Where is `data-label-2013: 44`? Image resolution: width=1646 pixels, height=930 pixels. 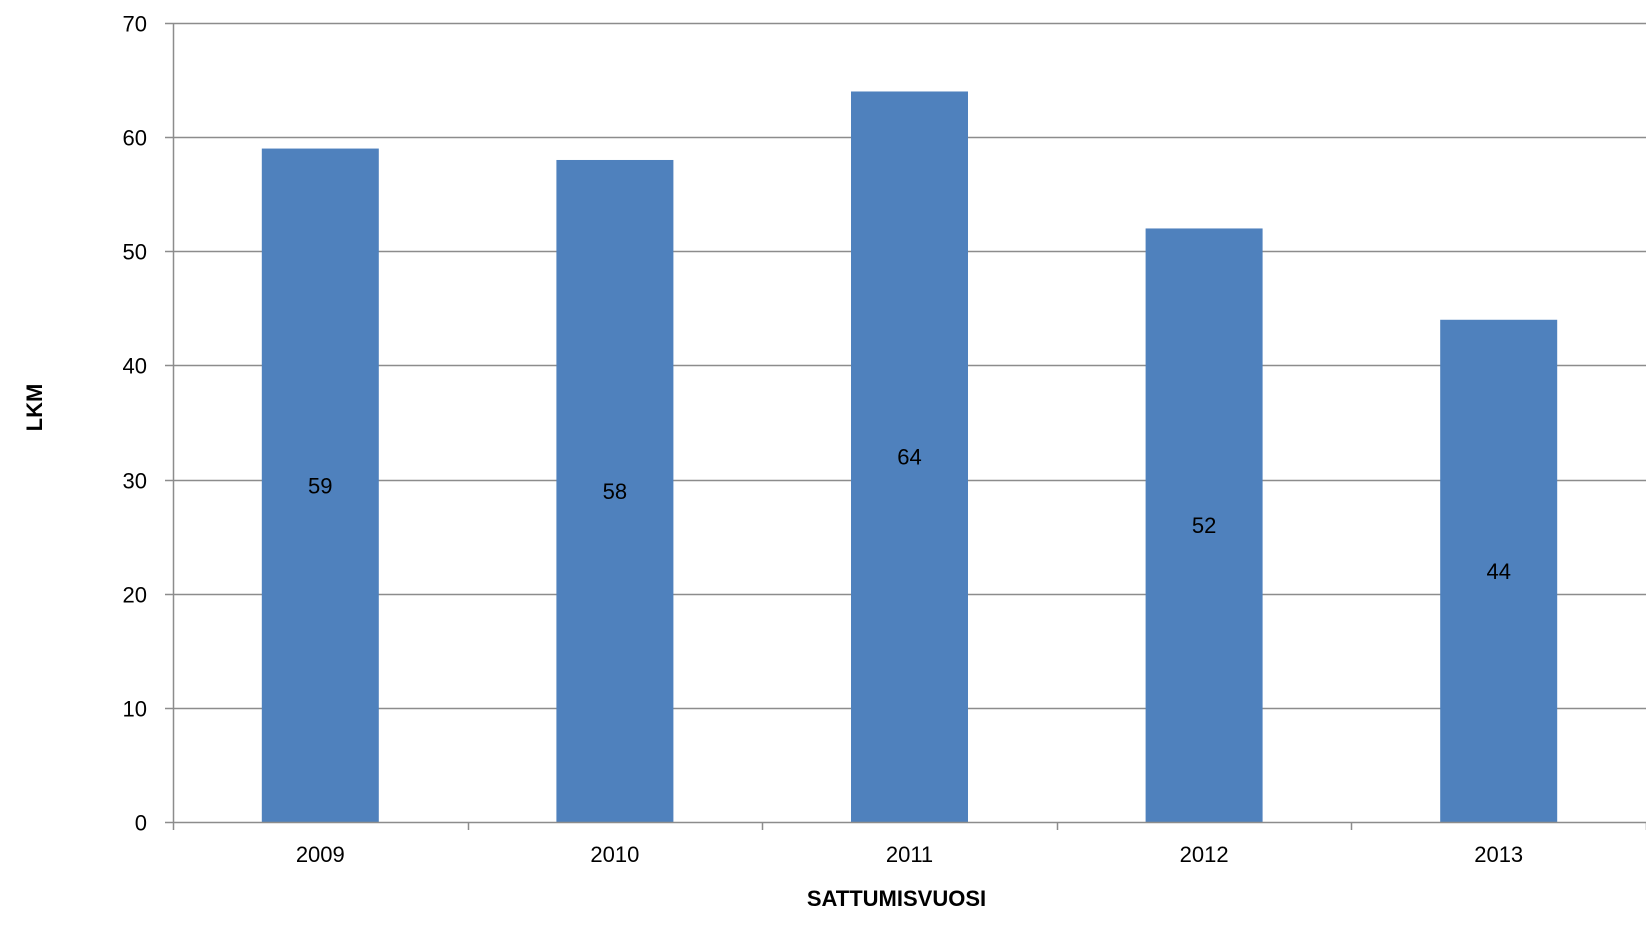
data-label-2013: 44 is located at coordinates (1498, 571).